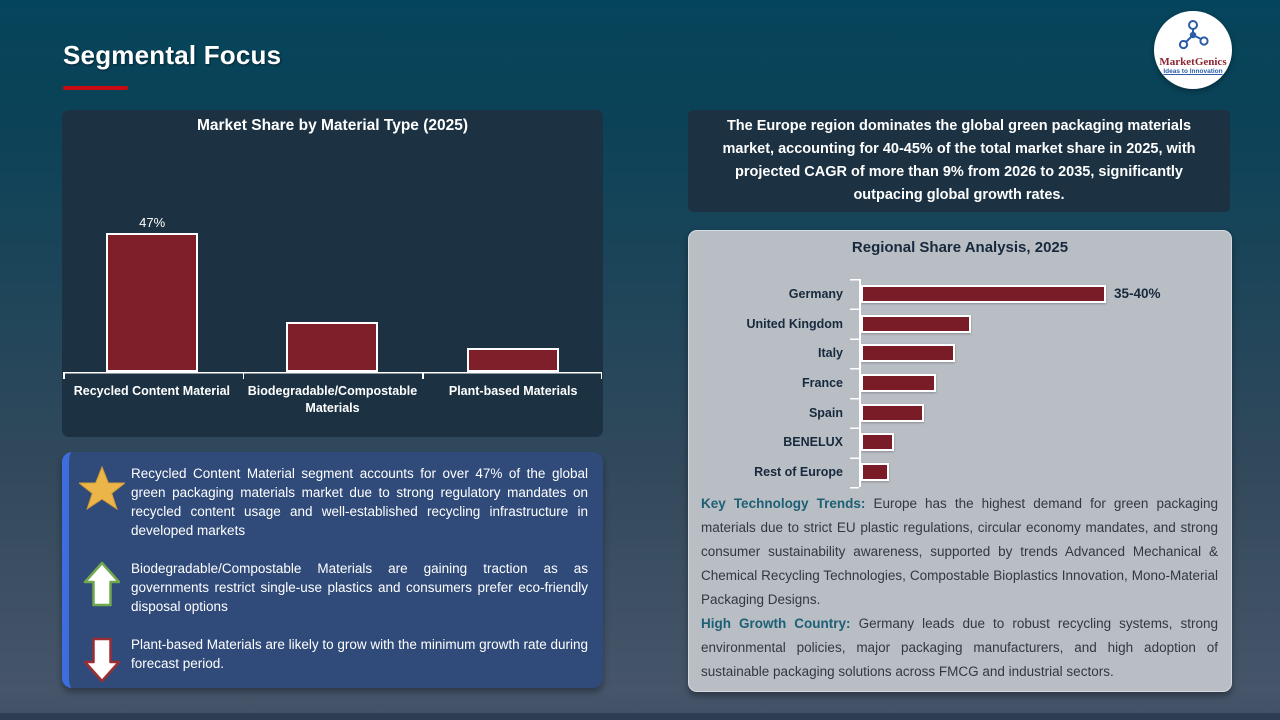  What do you see at coordinates (875, 471) in the screenshot?
I see `bar-rest-of-europe` at bounding box center [875, 471].